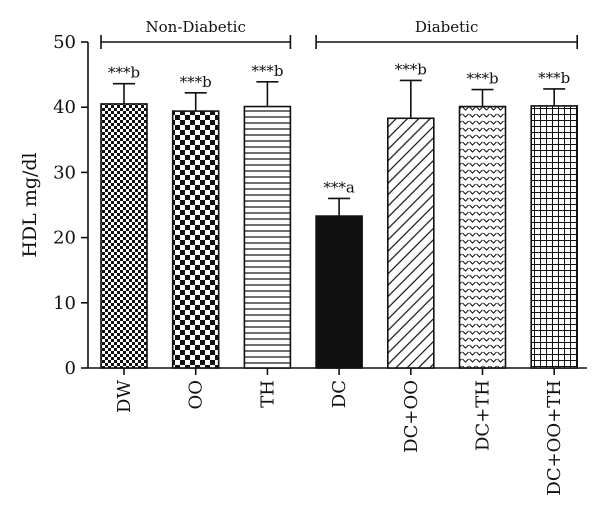 The height and width of the screenshot is (529, 600). Describe the element at coordinates (30, 204) in the screenshot. I see `y-axis-label: HDL mg/dl` at that location.